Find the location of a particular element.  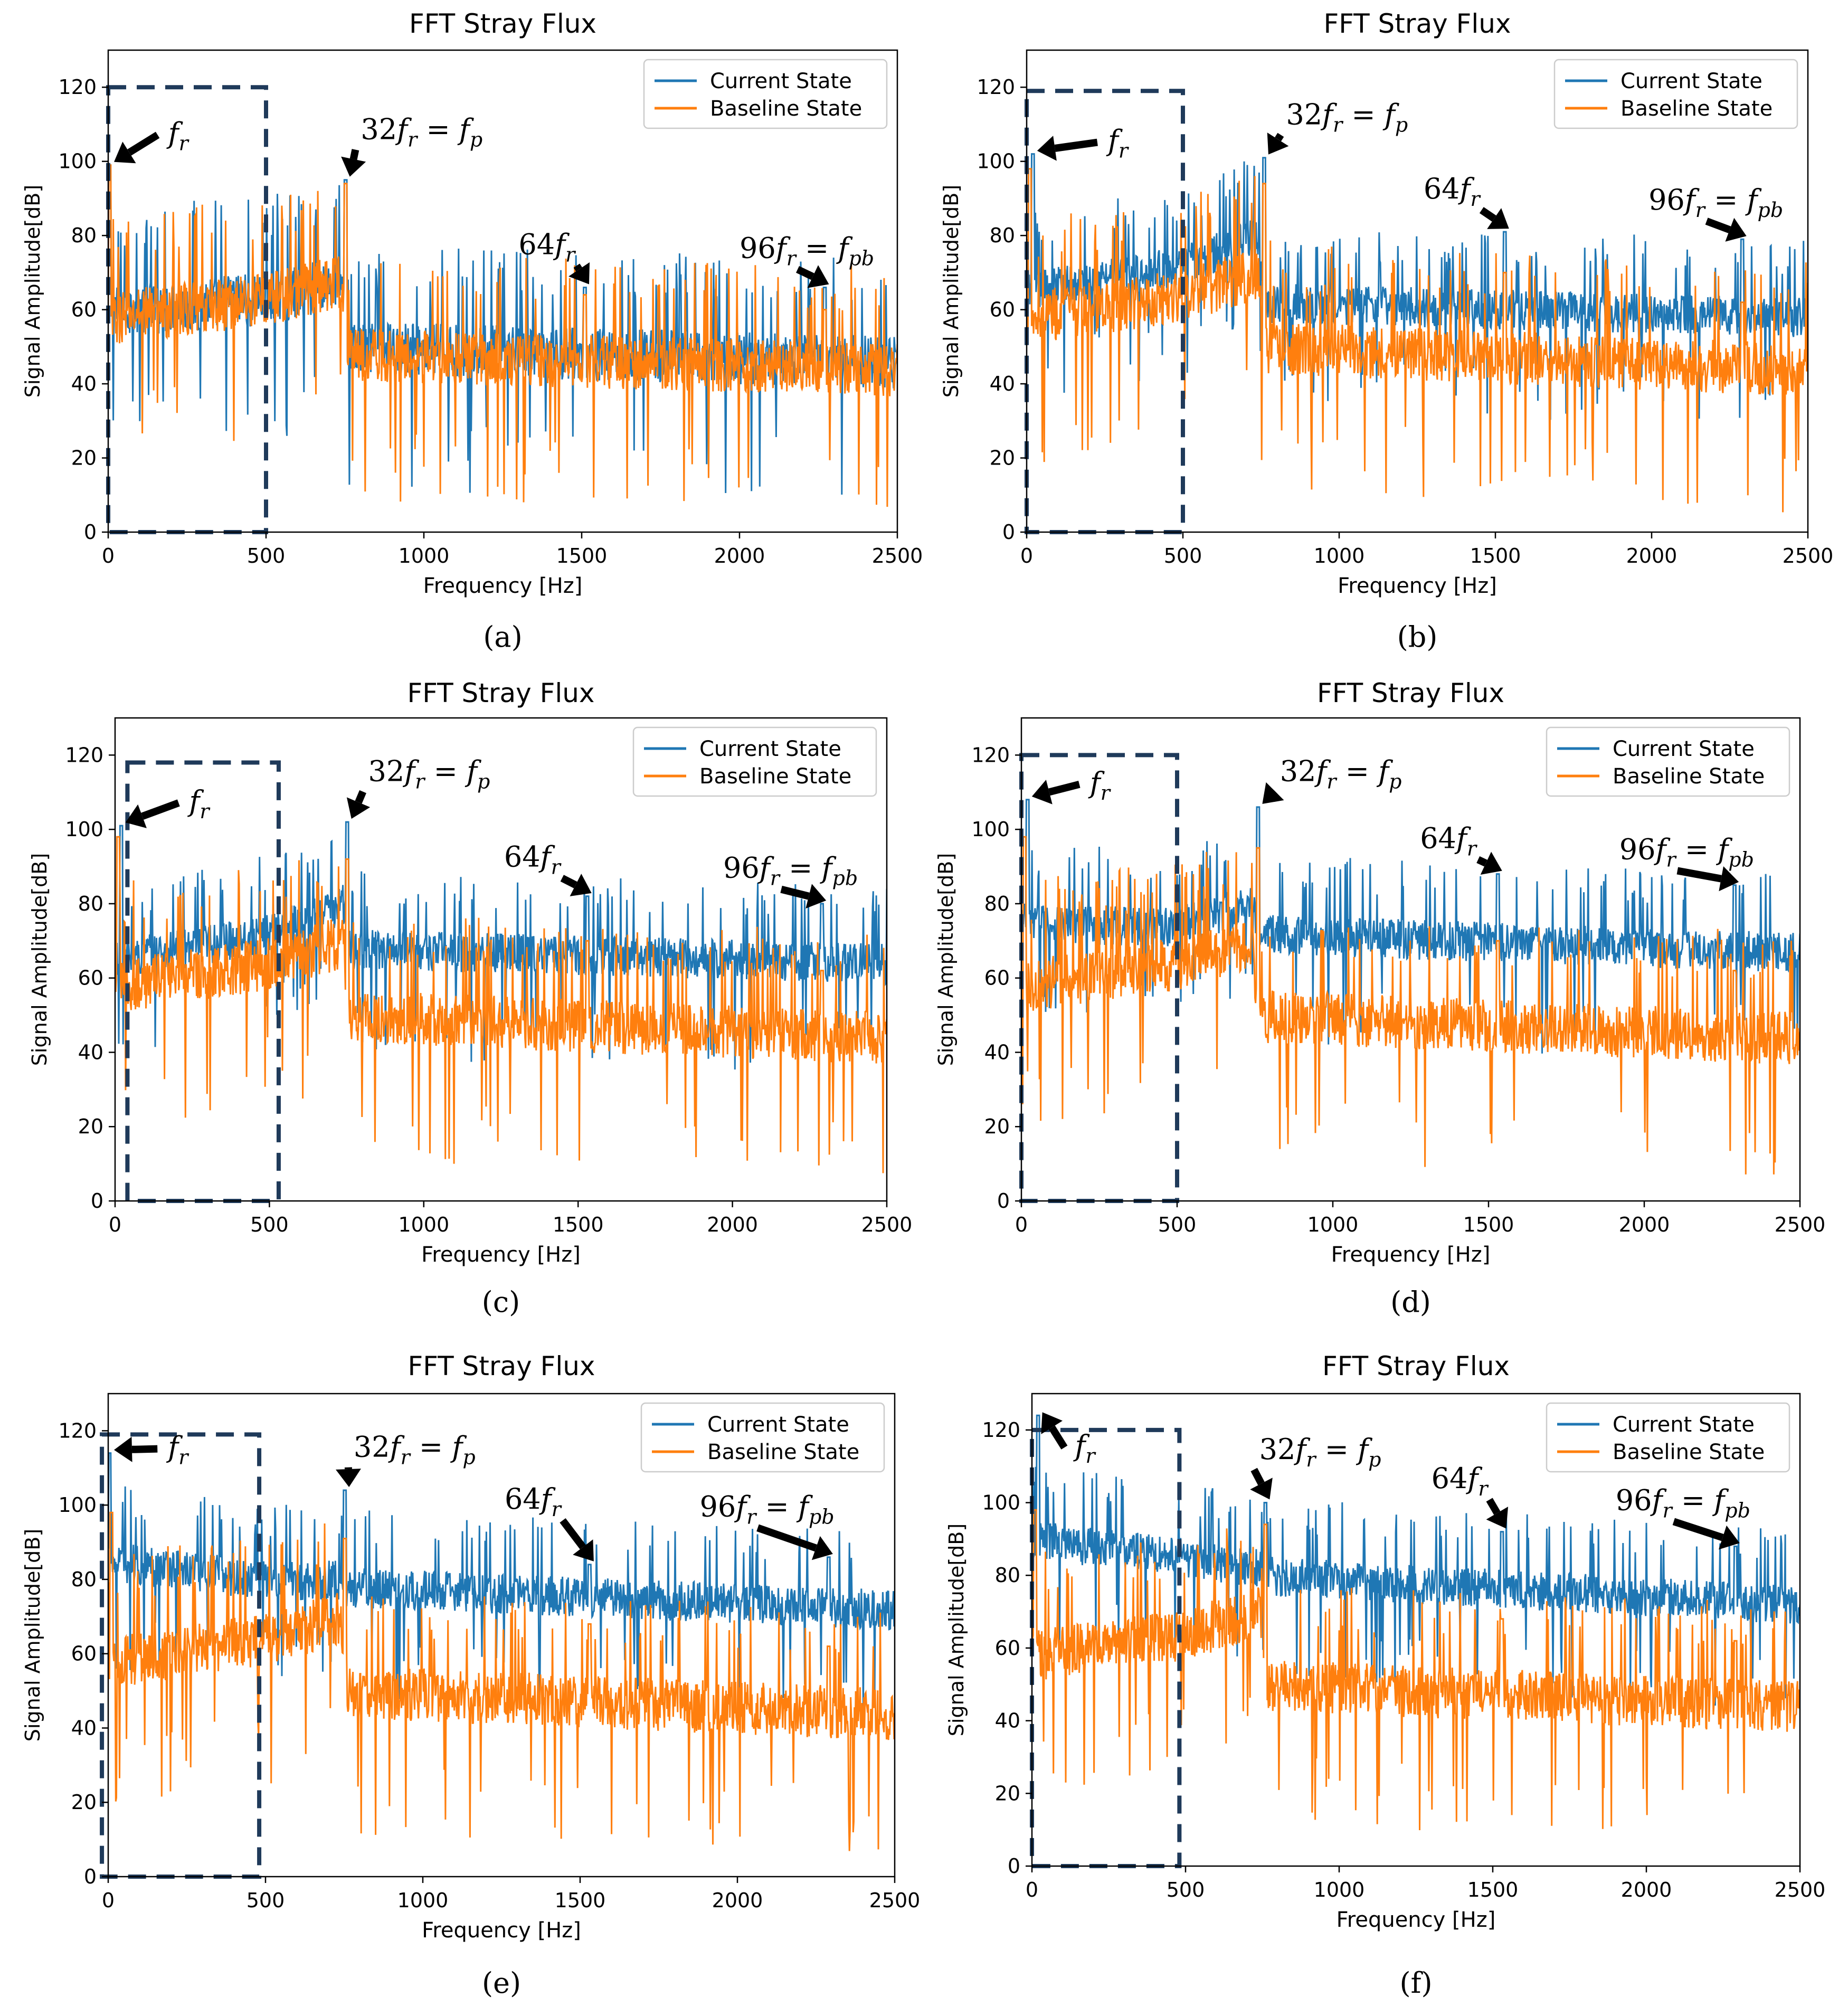

annotation-3: 96fr = fpb is located at coordinates (1687, 862).